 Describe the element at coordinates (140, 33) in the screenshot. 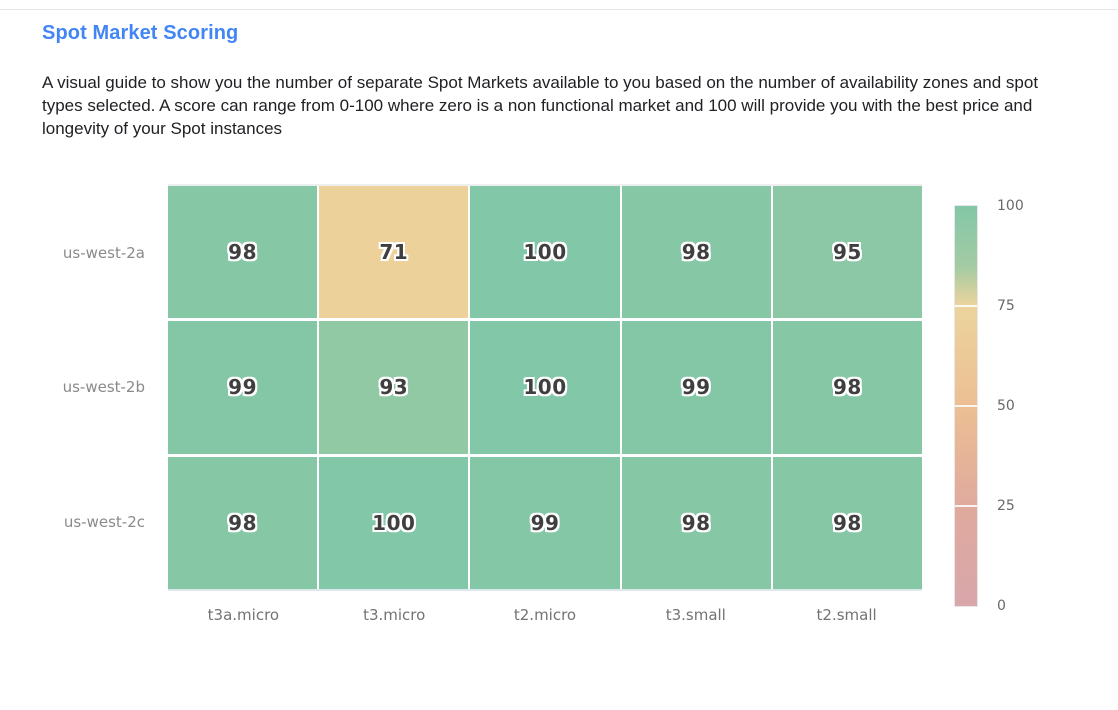

I see `page-title: Spot Market Scoring` at that location.